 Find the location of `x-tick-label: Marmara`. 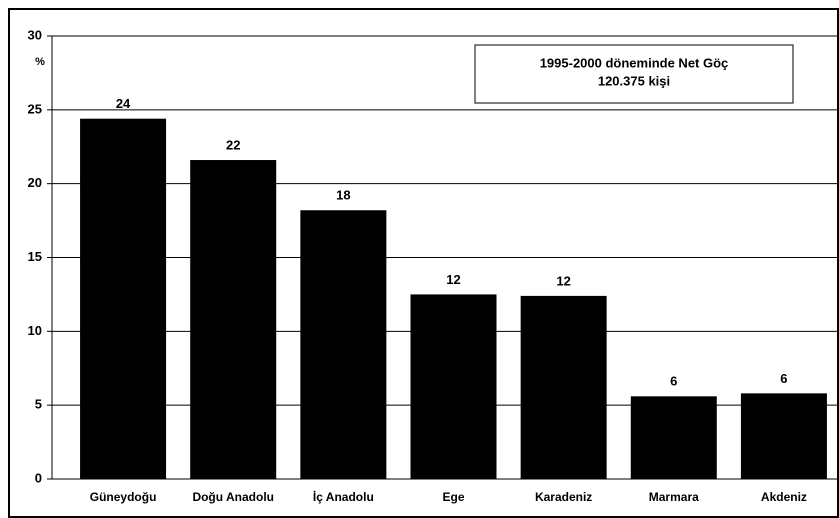

x-tick-label: Marmara is located at coordinates (674, 497).